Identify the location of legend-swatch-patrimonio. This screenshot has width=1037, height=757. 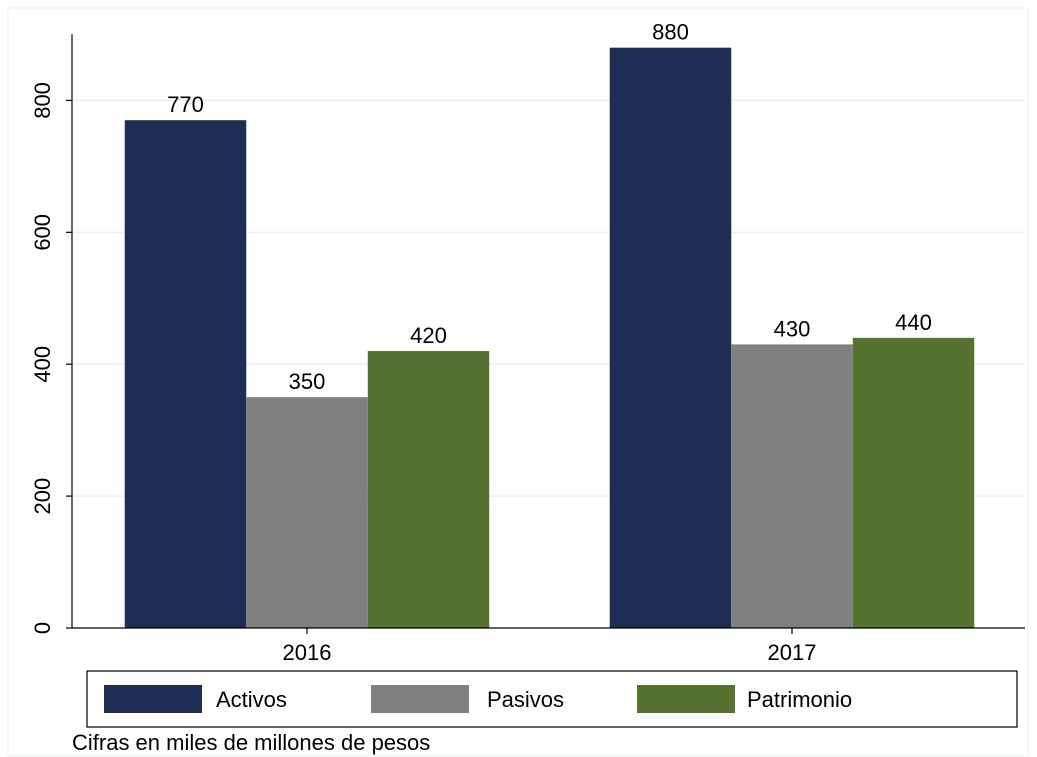
(686, 699).